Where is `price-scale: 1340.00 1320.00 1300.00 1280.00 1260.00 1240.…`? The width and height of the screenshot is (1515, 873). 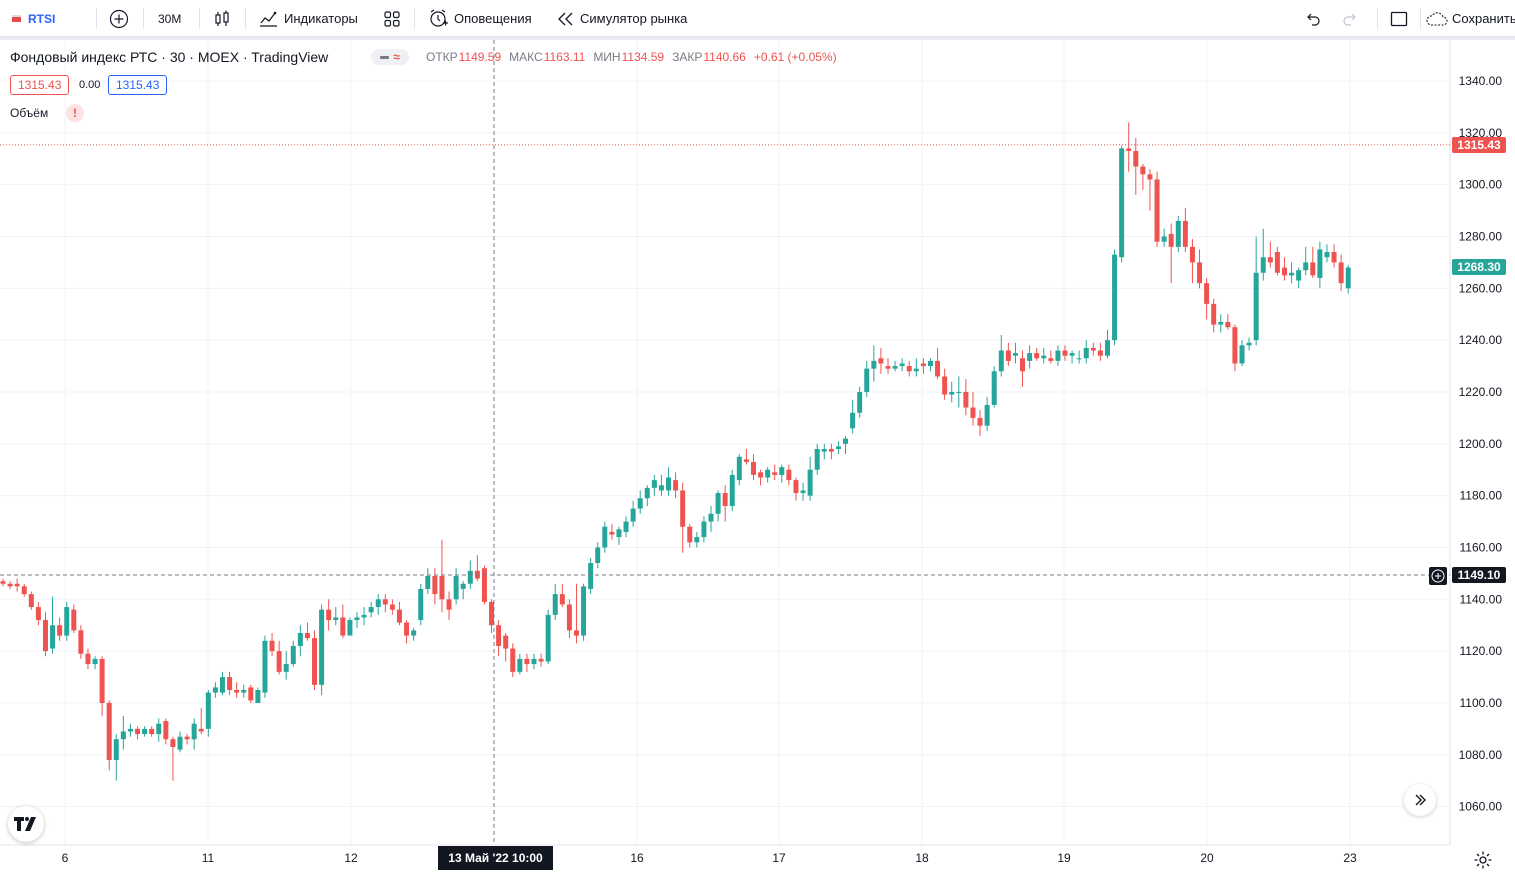
price-scale: 1340.00 1320.00 1300.00 1280.00 1260.00 1240.… is located at coordinates (1481, 444).